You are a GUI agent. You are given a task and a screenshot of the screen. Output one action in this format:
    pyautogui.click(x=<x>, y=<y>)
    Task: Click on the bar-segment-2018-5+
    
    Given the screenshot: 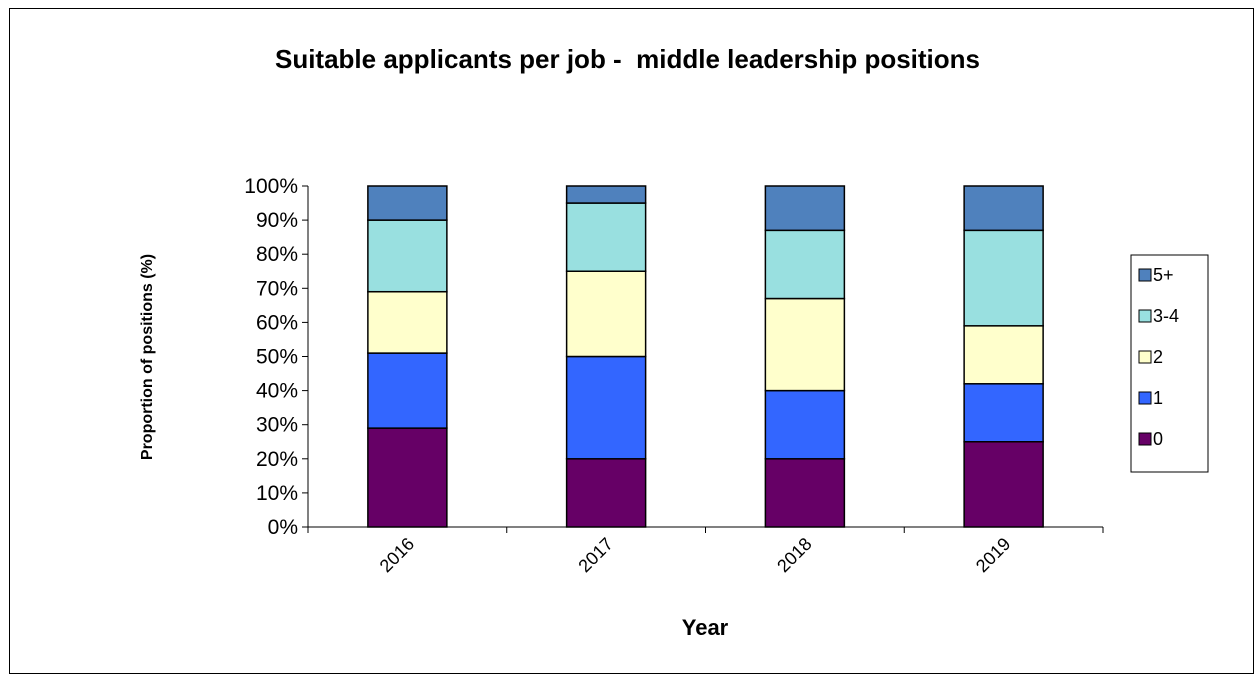 What is the action you would take?
    pyautogui.click(x=805, y=208)
    